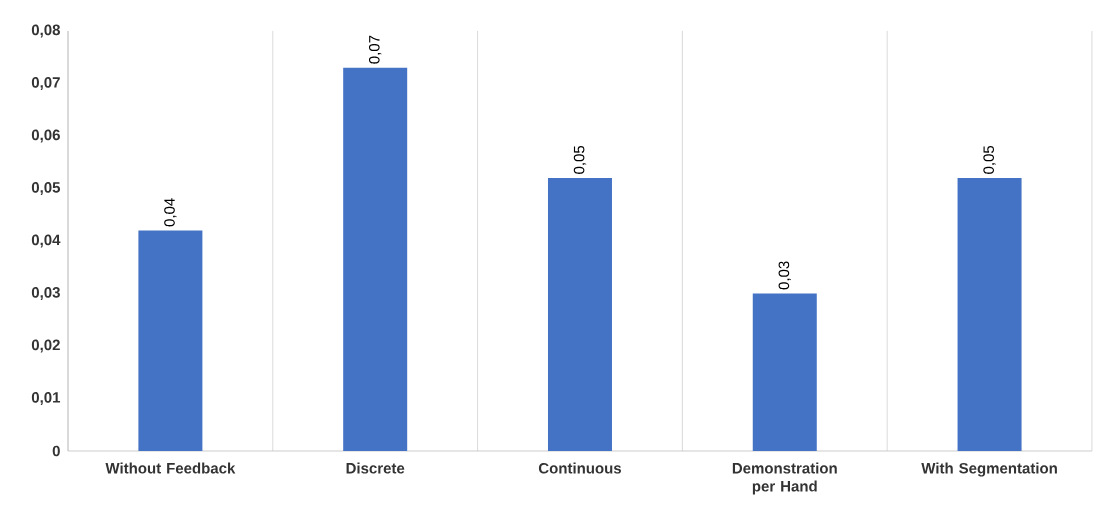 The image size is (1110, 527). I want to click on data-label: 0,03, so click(784, 275).